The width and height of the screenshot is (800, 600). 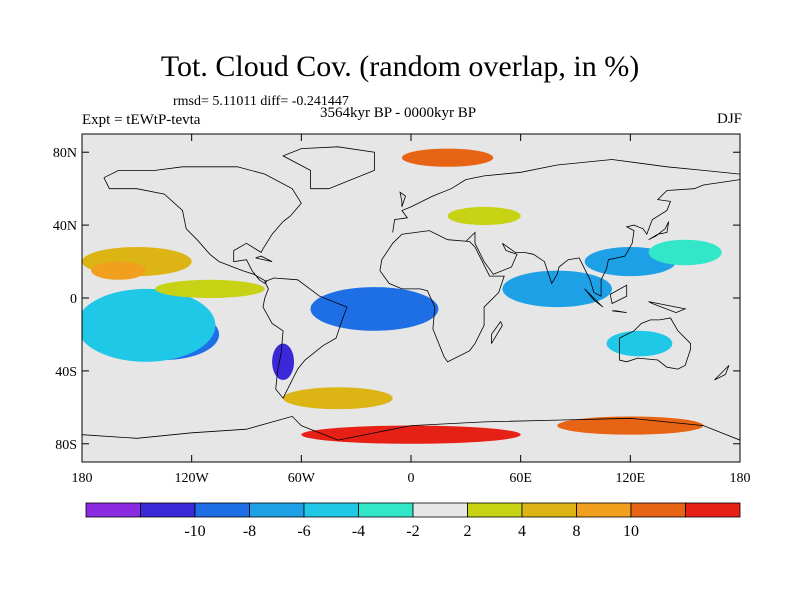 What do you see at coordinates (249, 531) in the screenshot?
I see `colorbar-label: -8` at bounding box center [249, 531].